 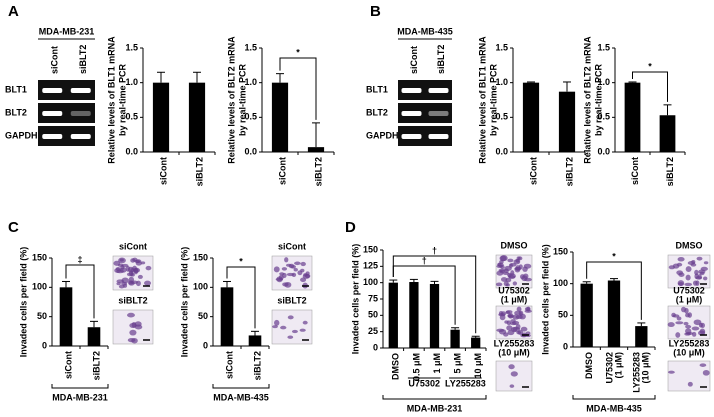 I want to click on micrograph-label: (1 μM), so click(x=689, y=299).